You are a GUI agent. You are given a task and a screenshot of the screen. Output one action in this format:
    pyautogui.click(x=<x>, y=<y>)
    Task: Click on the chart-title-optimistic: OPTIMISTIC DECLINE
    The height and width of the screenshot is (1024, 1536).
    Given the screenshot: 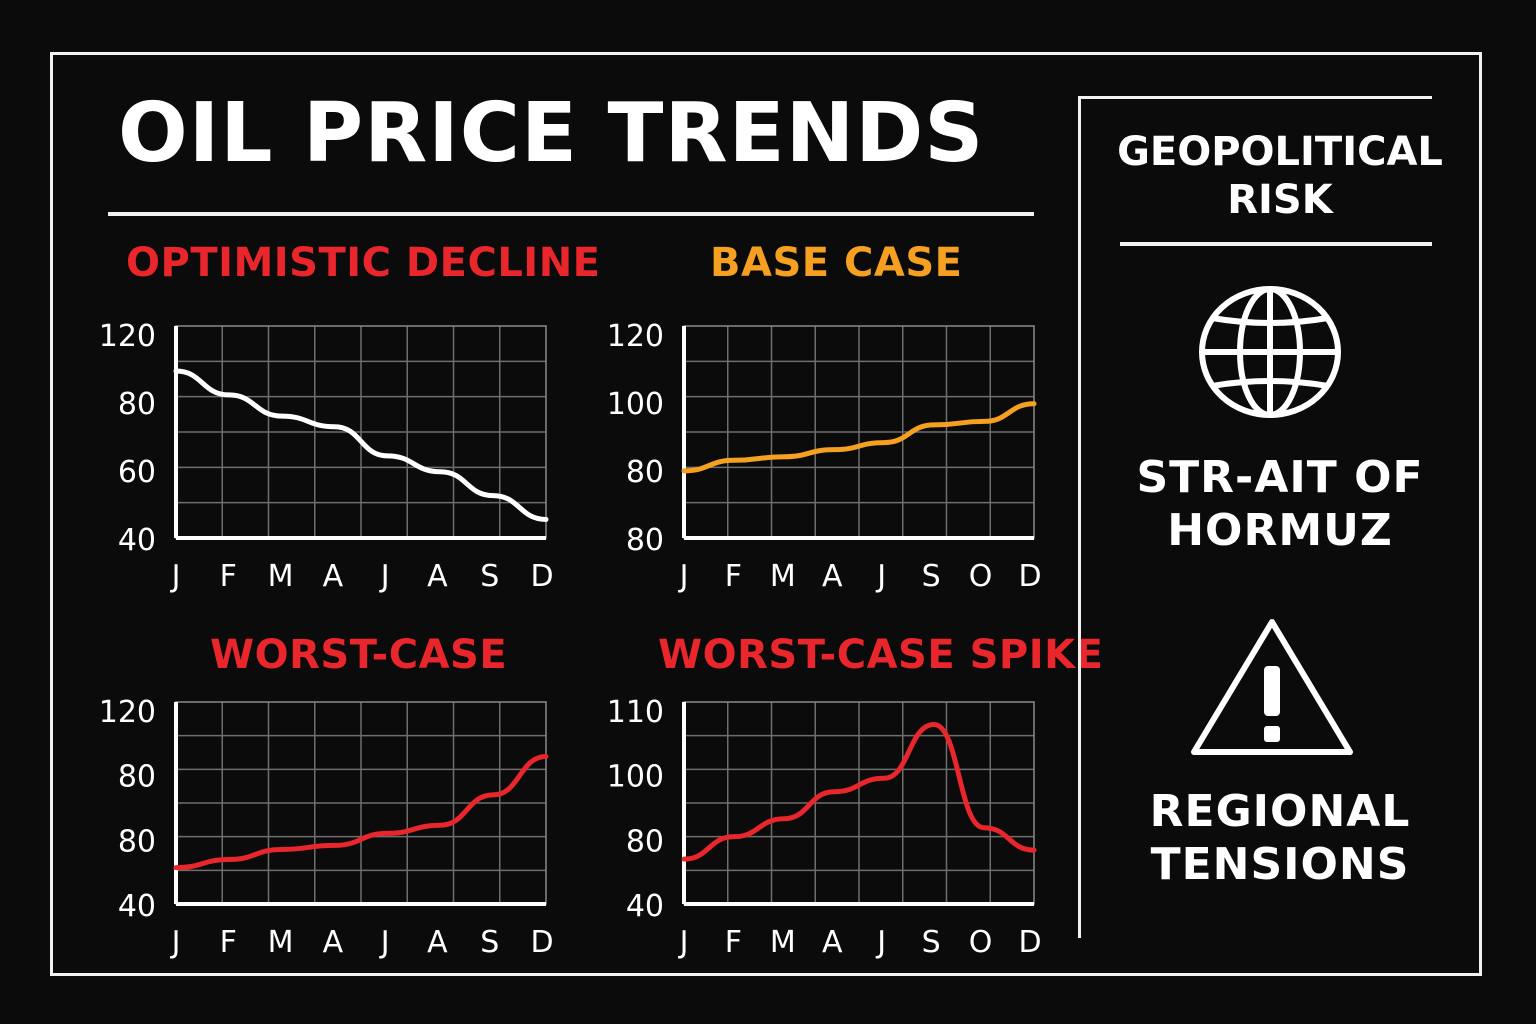 What is the action you would take?
    pyautogui.click(x=363, y=263)
    